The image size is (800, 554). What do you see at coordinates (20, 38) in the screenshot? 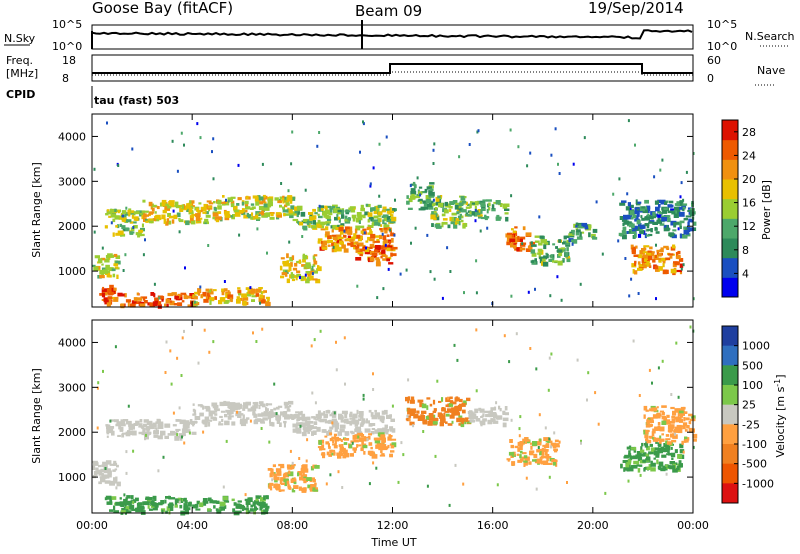
I see `nsky-label: N.Sky` at bounding box center [20, 38].